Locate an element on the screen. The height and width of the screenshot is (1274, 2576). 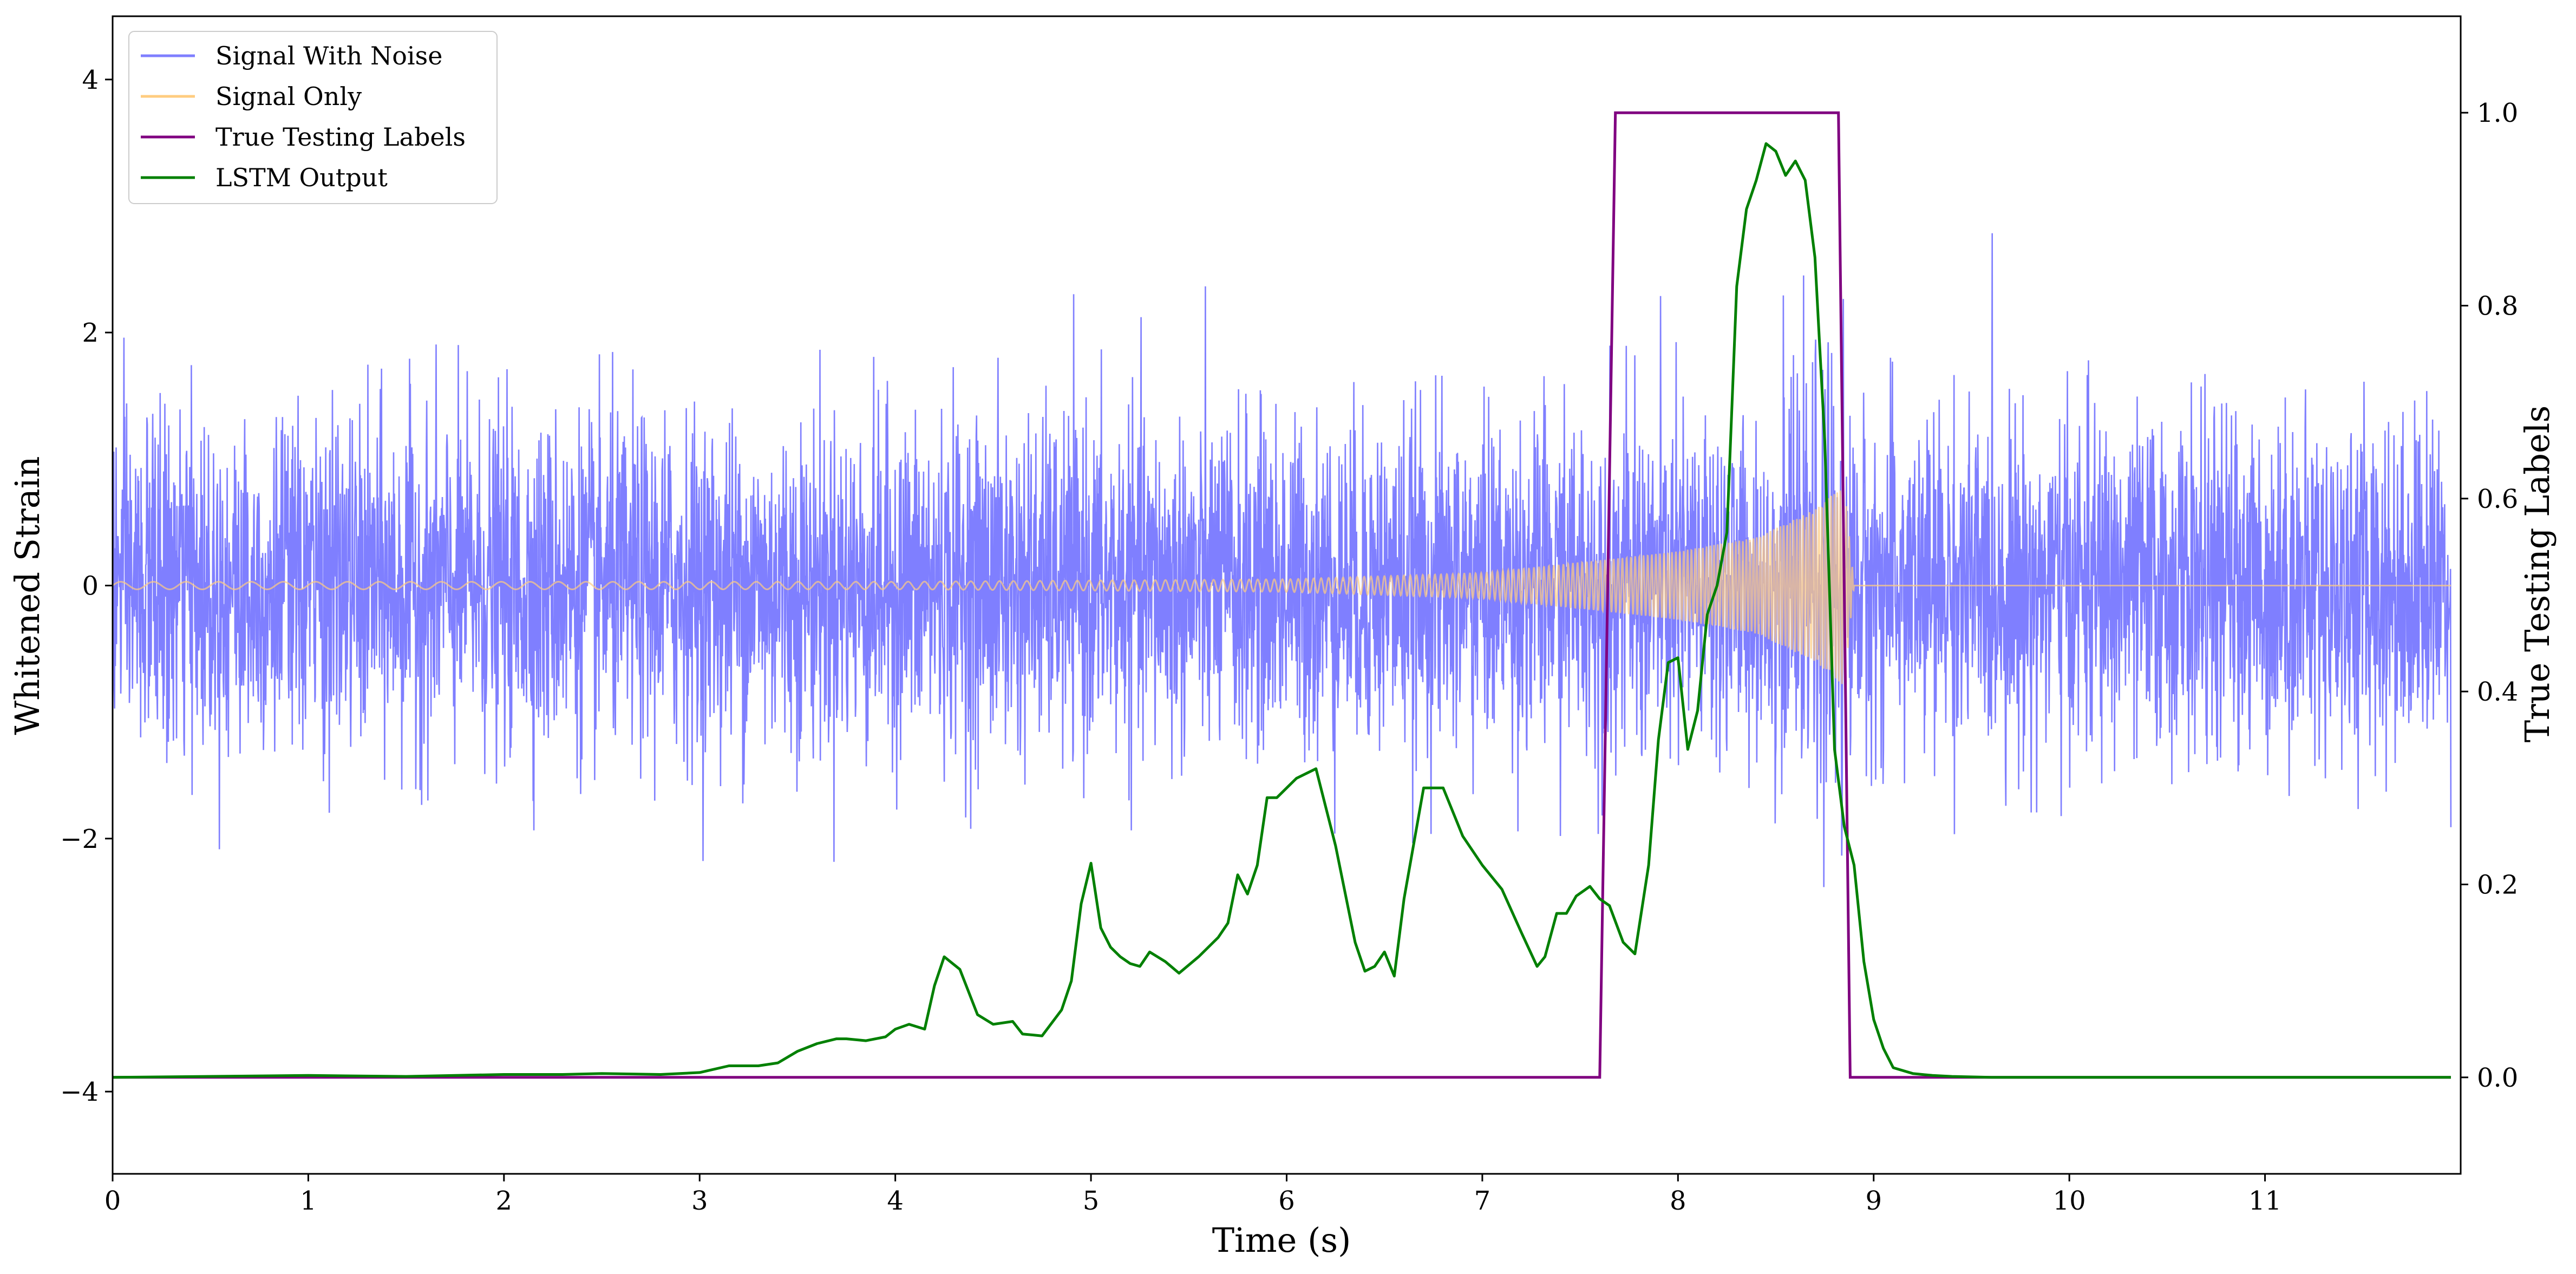
x-tick-label: 3 is located at coordinates (699, 1201).